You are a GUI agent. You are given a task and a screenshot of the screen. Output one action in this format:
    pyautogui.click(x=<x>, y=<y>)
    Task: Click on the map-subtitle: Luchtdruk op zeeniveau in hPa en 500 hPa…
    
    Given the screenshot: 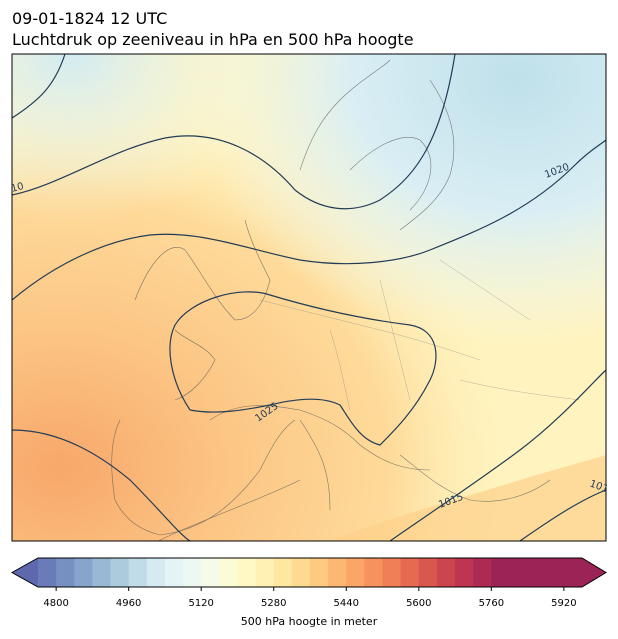 What is the action you would take?
    pyautogui.click(x=213, y=39)
    